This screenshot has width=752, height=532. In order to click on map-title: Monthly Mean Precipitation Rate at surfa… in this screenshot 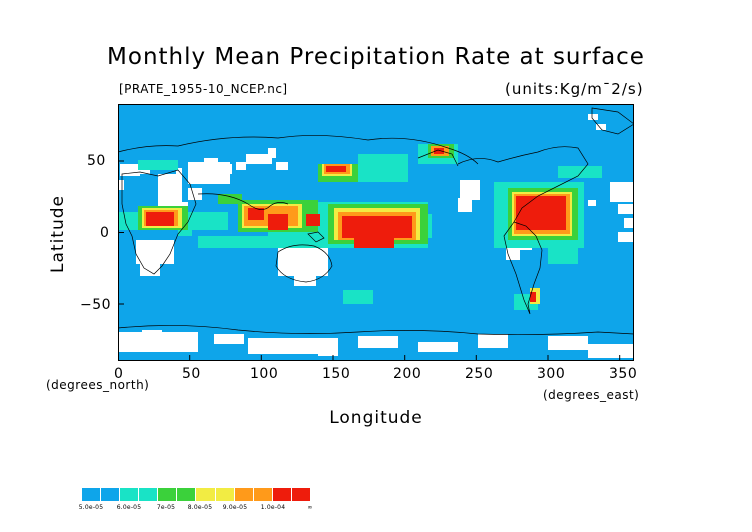, I will do `click(376, 57)`.